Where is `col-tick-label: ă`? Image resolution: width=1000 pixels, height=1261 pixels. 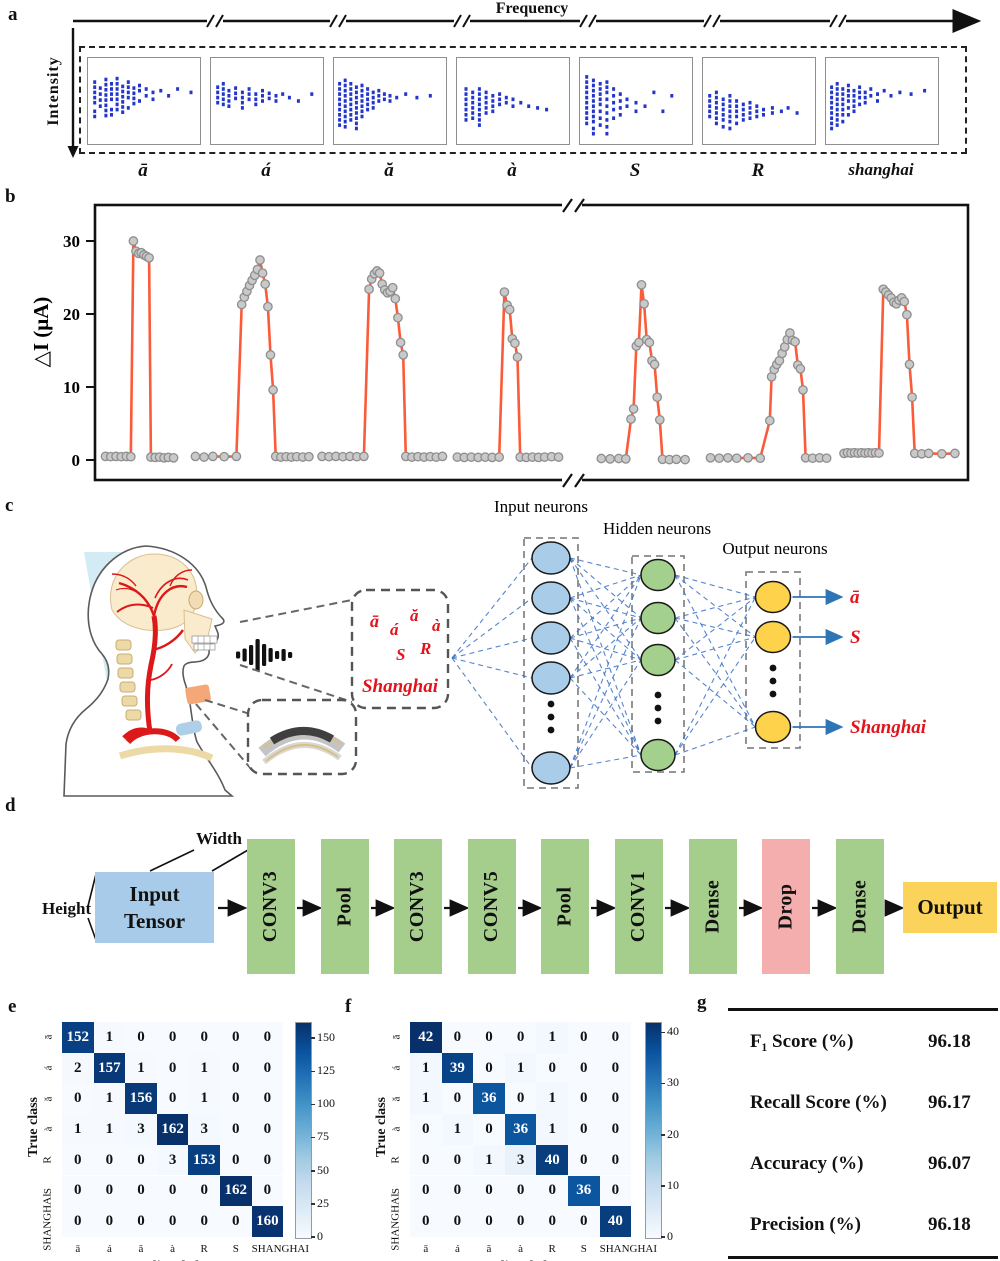 col-tick-label: ă is located at coordinates (141, 1248).